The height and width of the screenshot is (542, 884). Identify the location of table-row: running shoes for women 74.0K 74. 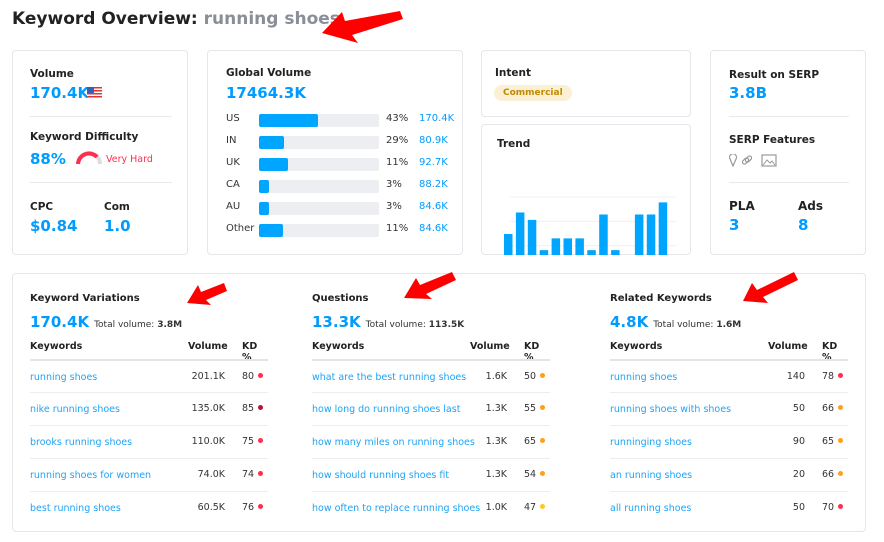
(149, 474).